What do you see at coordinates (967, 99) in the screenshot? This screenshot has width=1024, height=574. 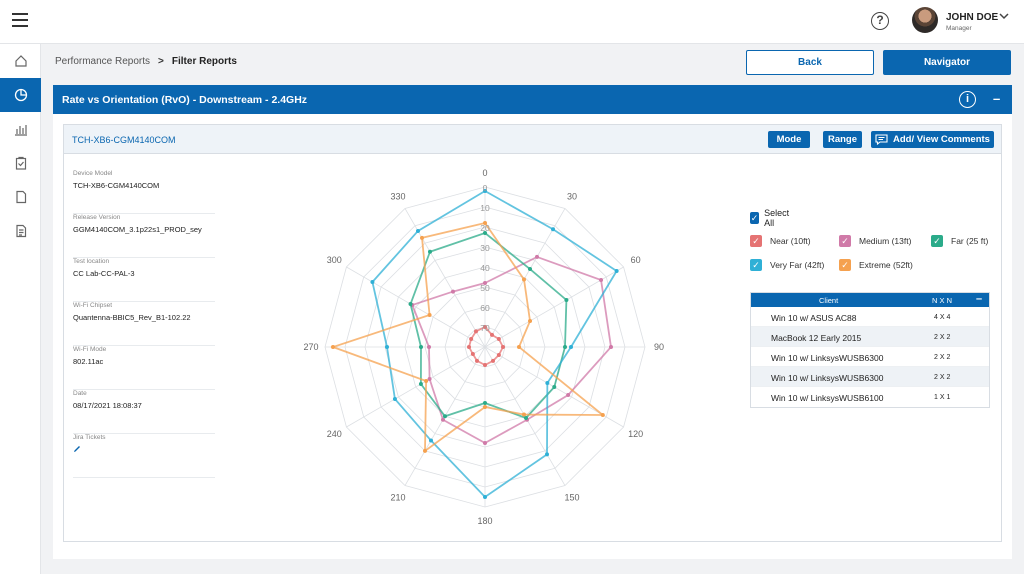 I see `info-icon: i` at bounding box center [967, 99].